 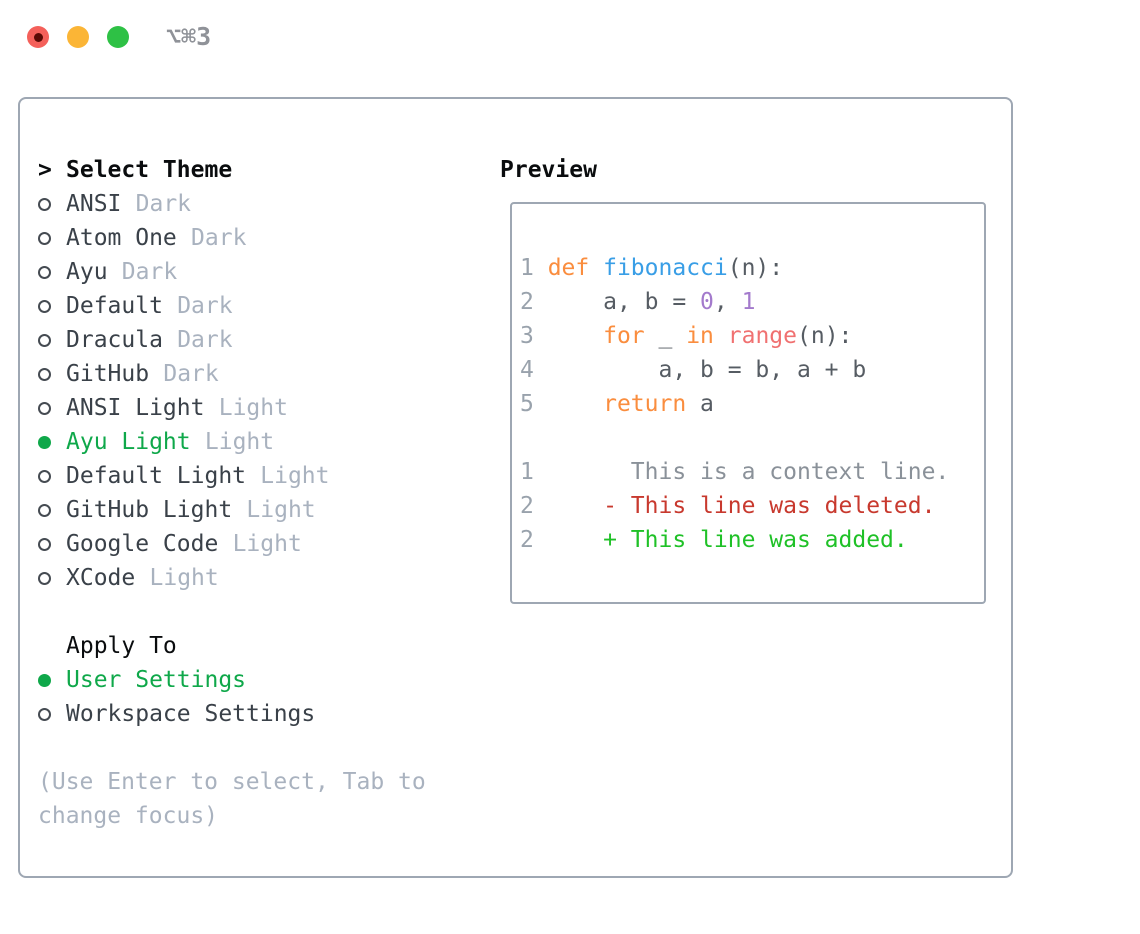 I want to click on code-segment-num: 0, so click(x=707, y=302).